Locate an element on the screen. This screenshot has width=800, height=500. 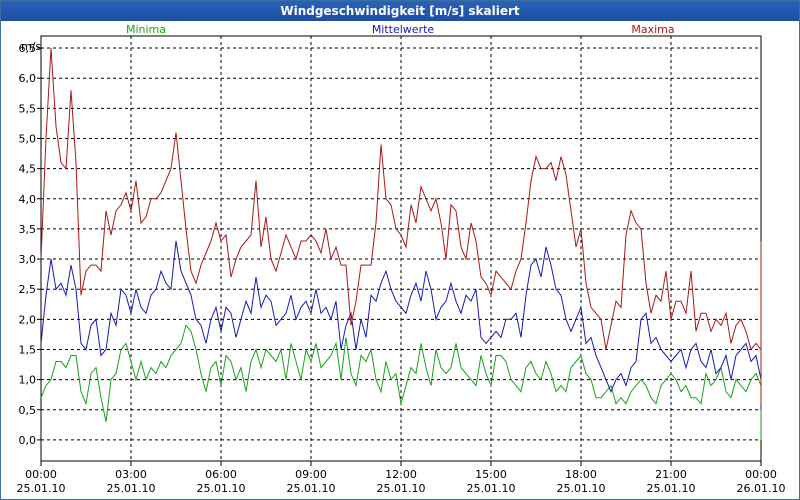
legend: Minima Mittelwerte Maxima is located at coordinates (400, 29).